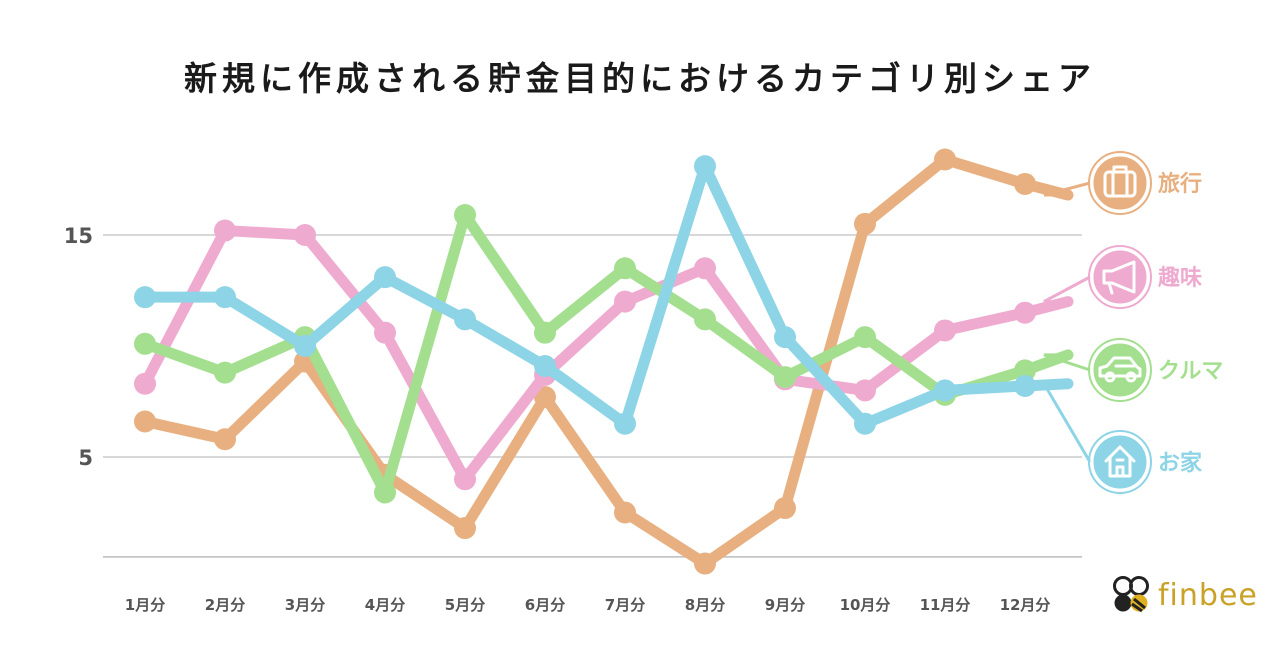 The width and height of the screenshot is (1280, 670). What do you see at coordinates (705, 605) in the screenshot?
I see `x-tick-label: 8月分` at bounding box center [705, 605].